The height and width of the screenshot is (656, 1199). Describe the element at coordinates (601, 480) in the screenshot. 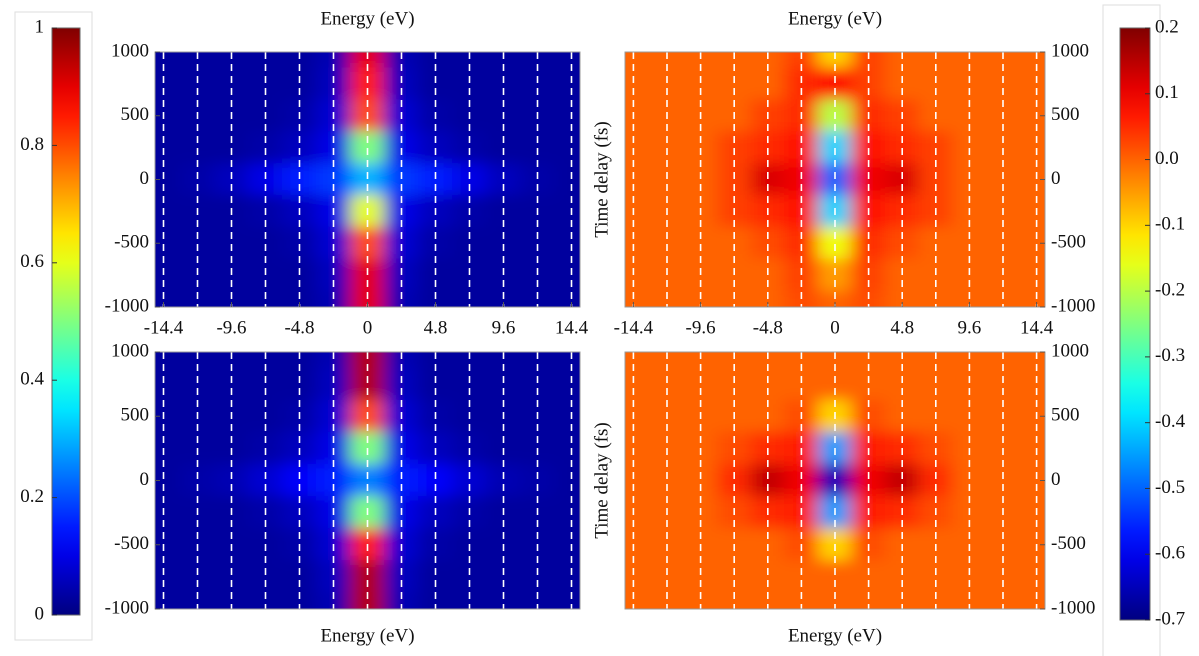

I see `y-axis-label: Time delay (fs)` at that location.